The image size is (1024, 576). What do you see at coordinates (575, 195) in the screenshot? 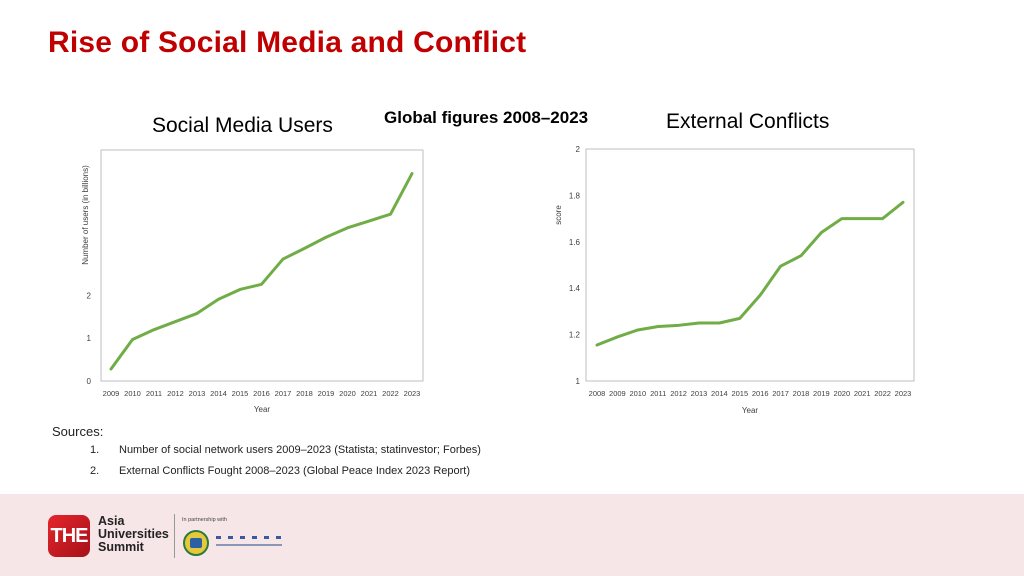
I see `y-tick-label: 1.8` at bounding box center [575, 195].